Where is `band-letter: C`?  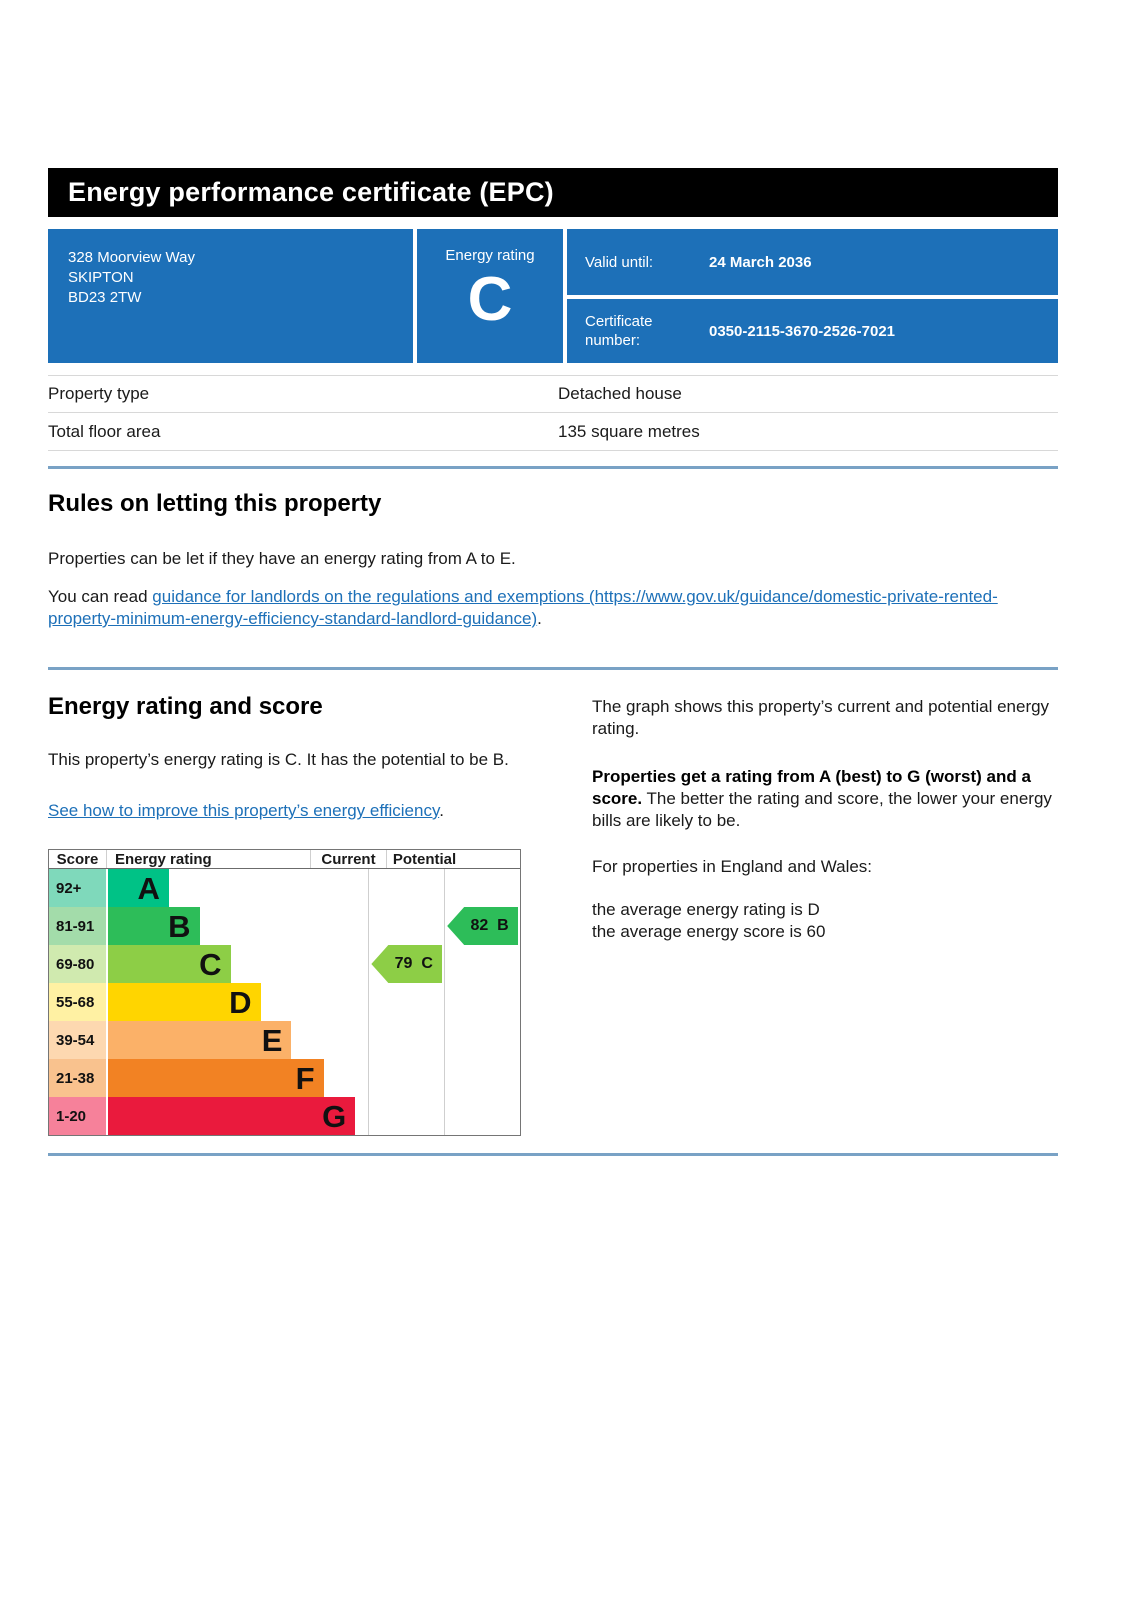
band-letter: C is located at coordinates (210, 964).